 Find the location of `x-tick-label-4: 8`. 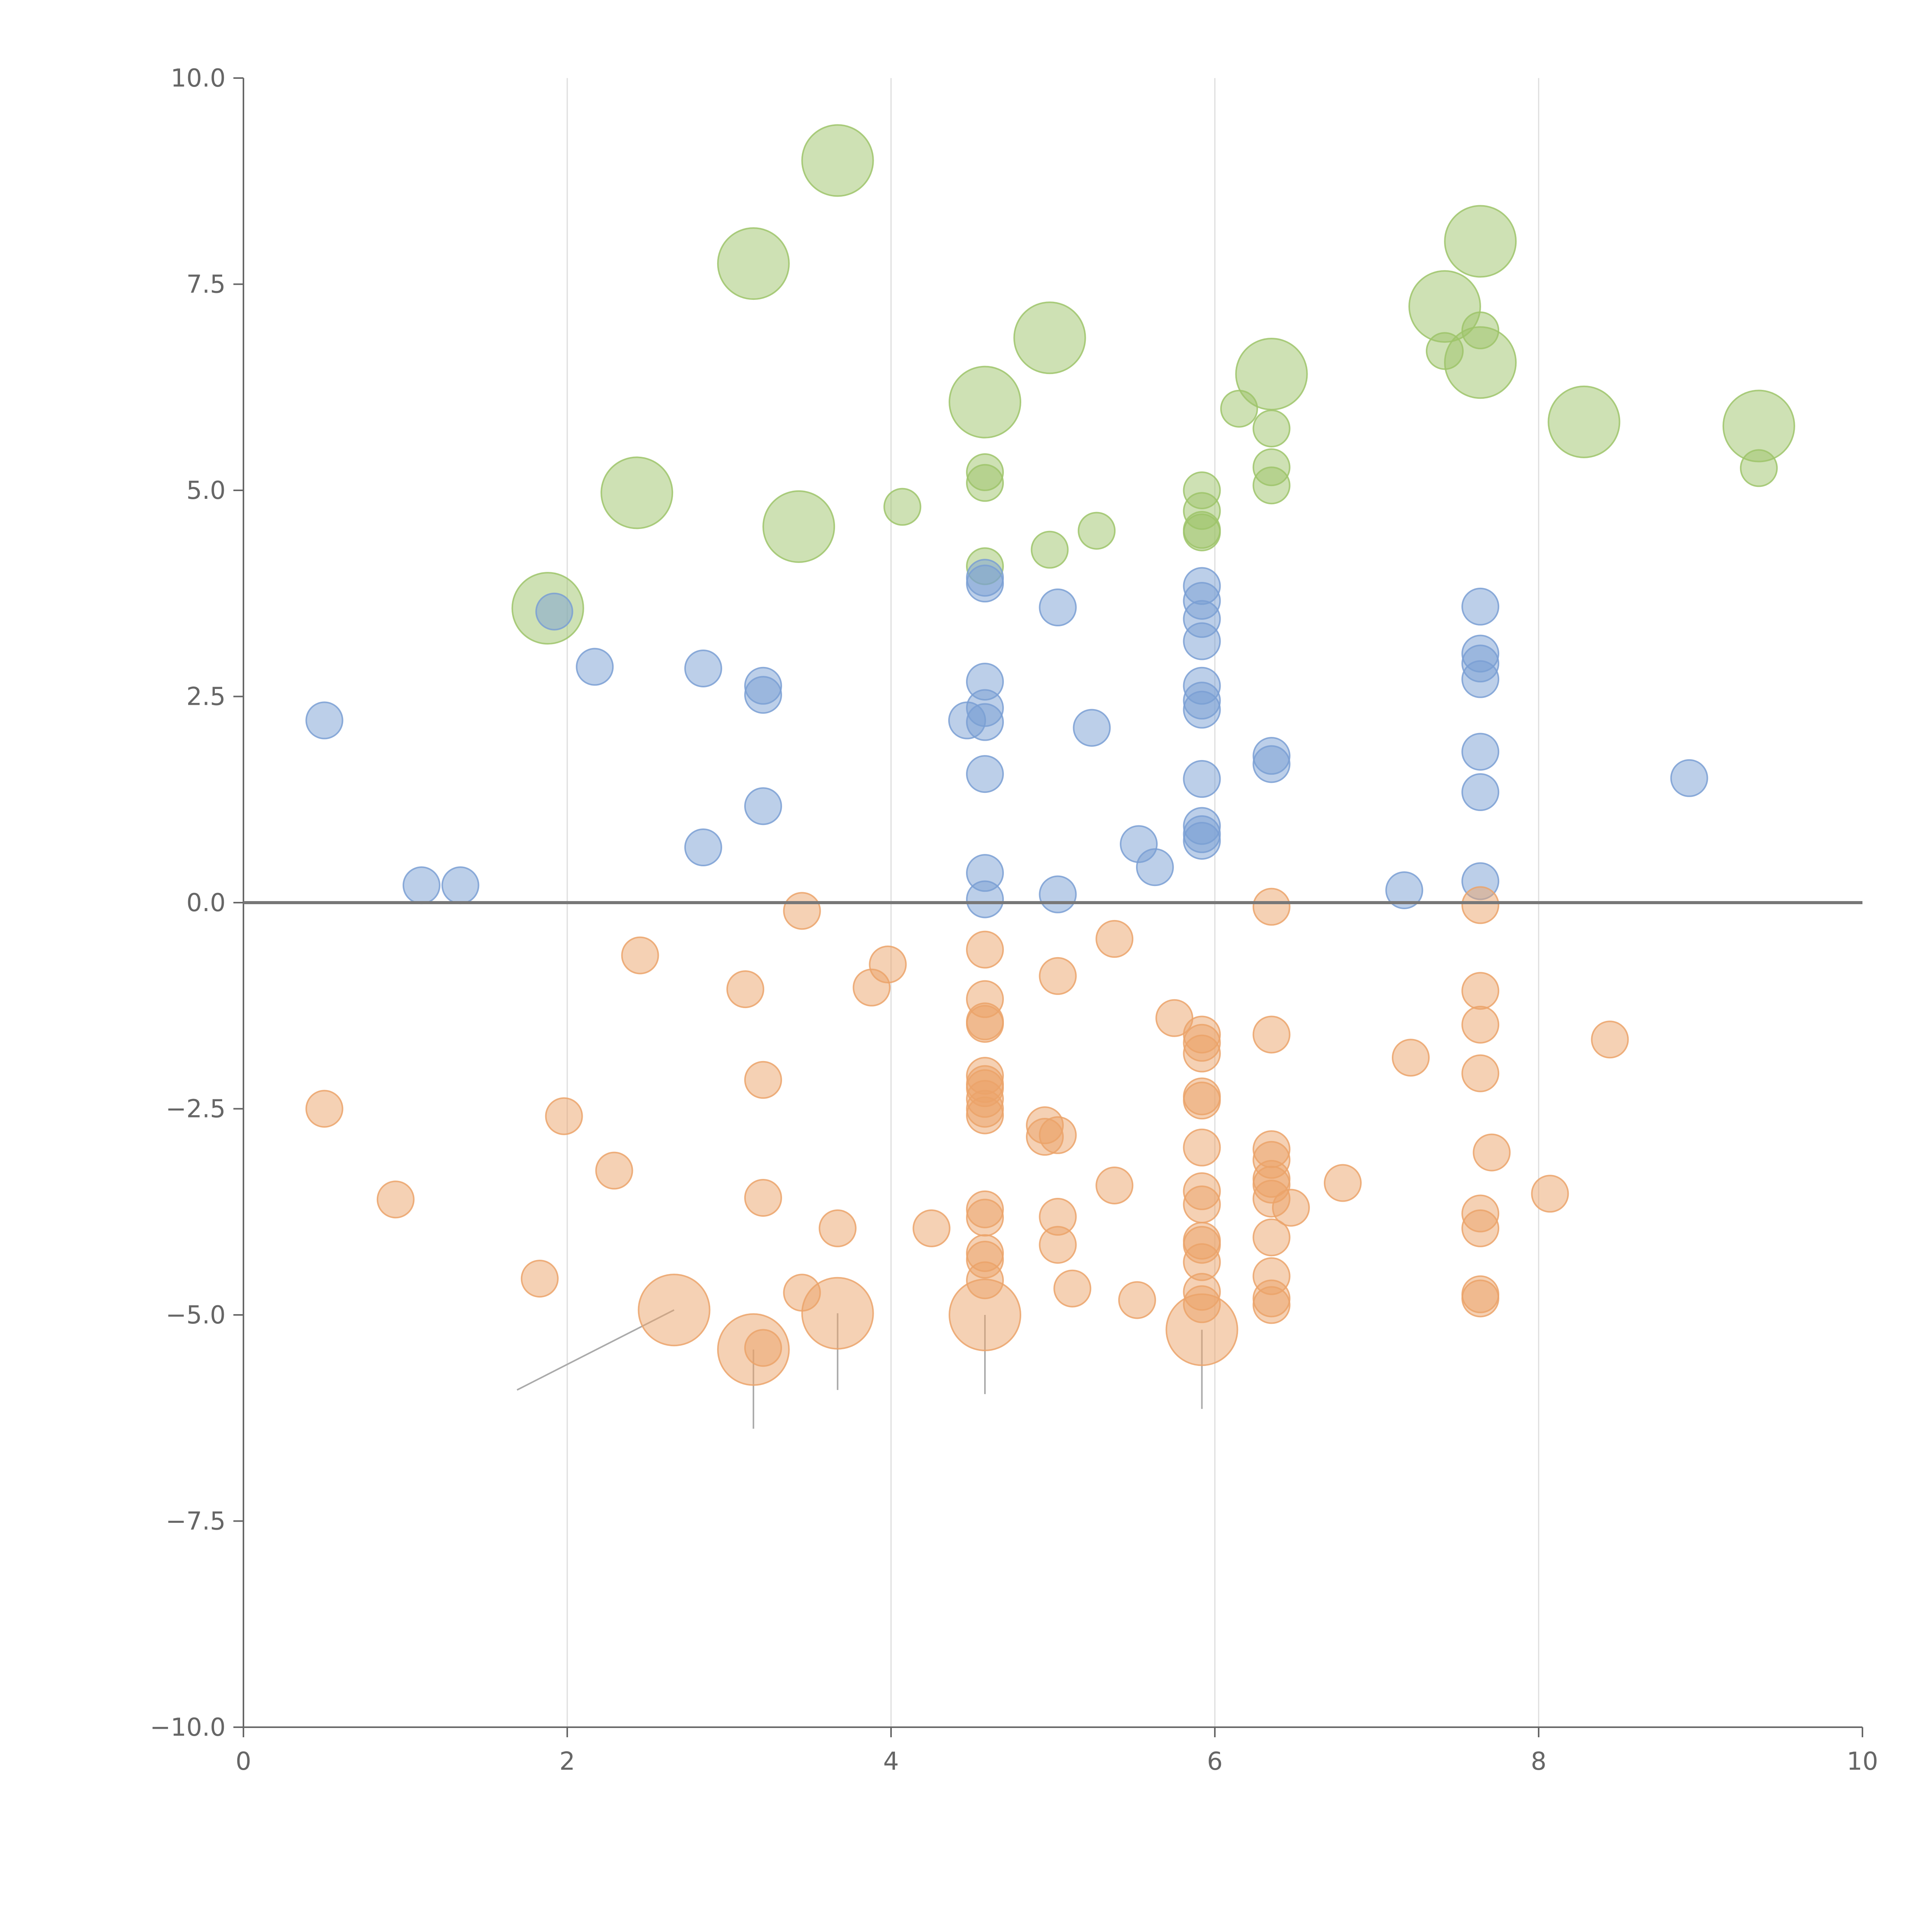

x-tick-label-4: 8 is located at coordinates (1539, 1761).